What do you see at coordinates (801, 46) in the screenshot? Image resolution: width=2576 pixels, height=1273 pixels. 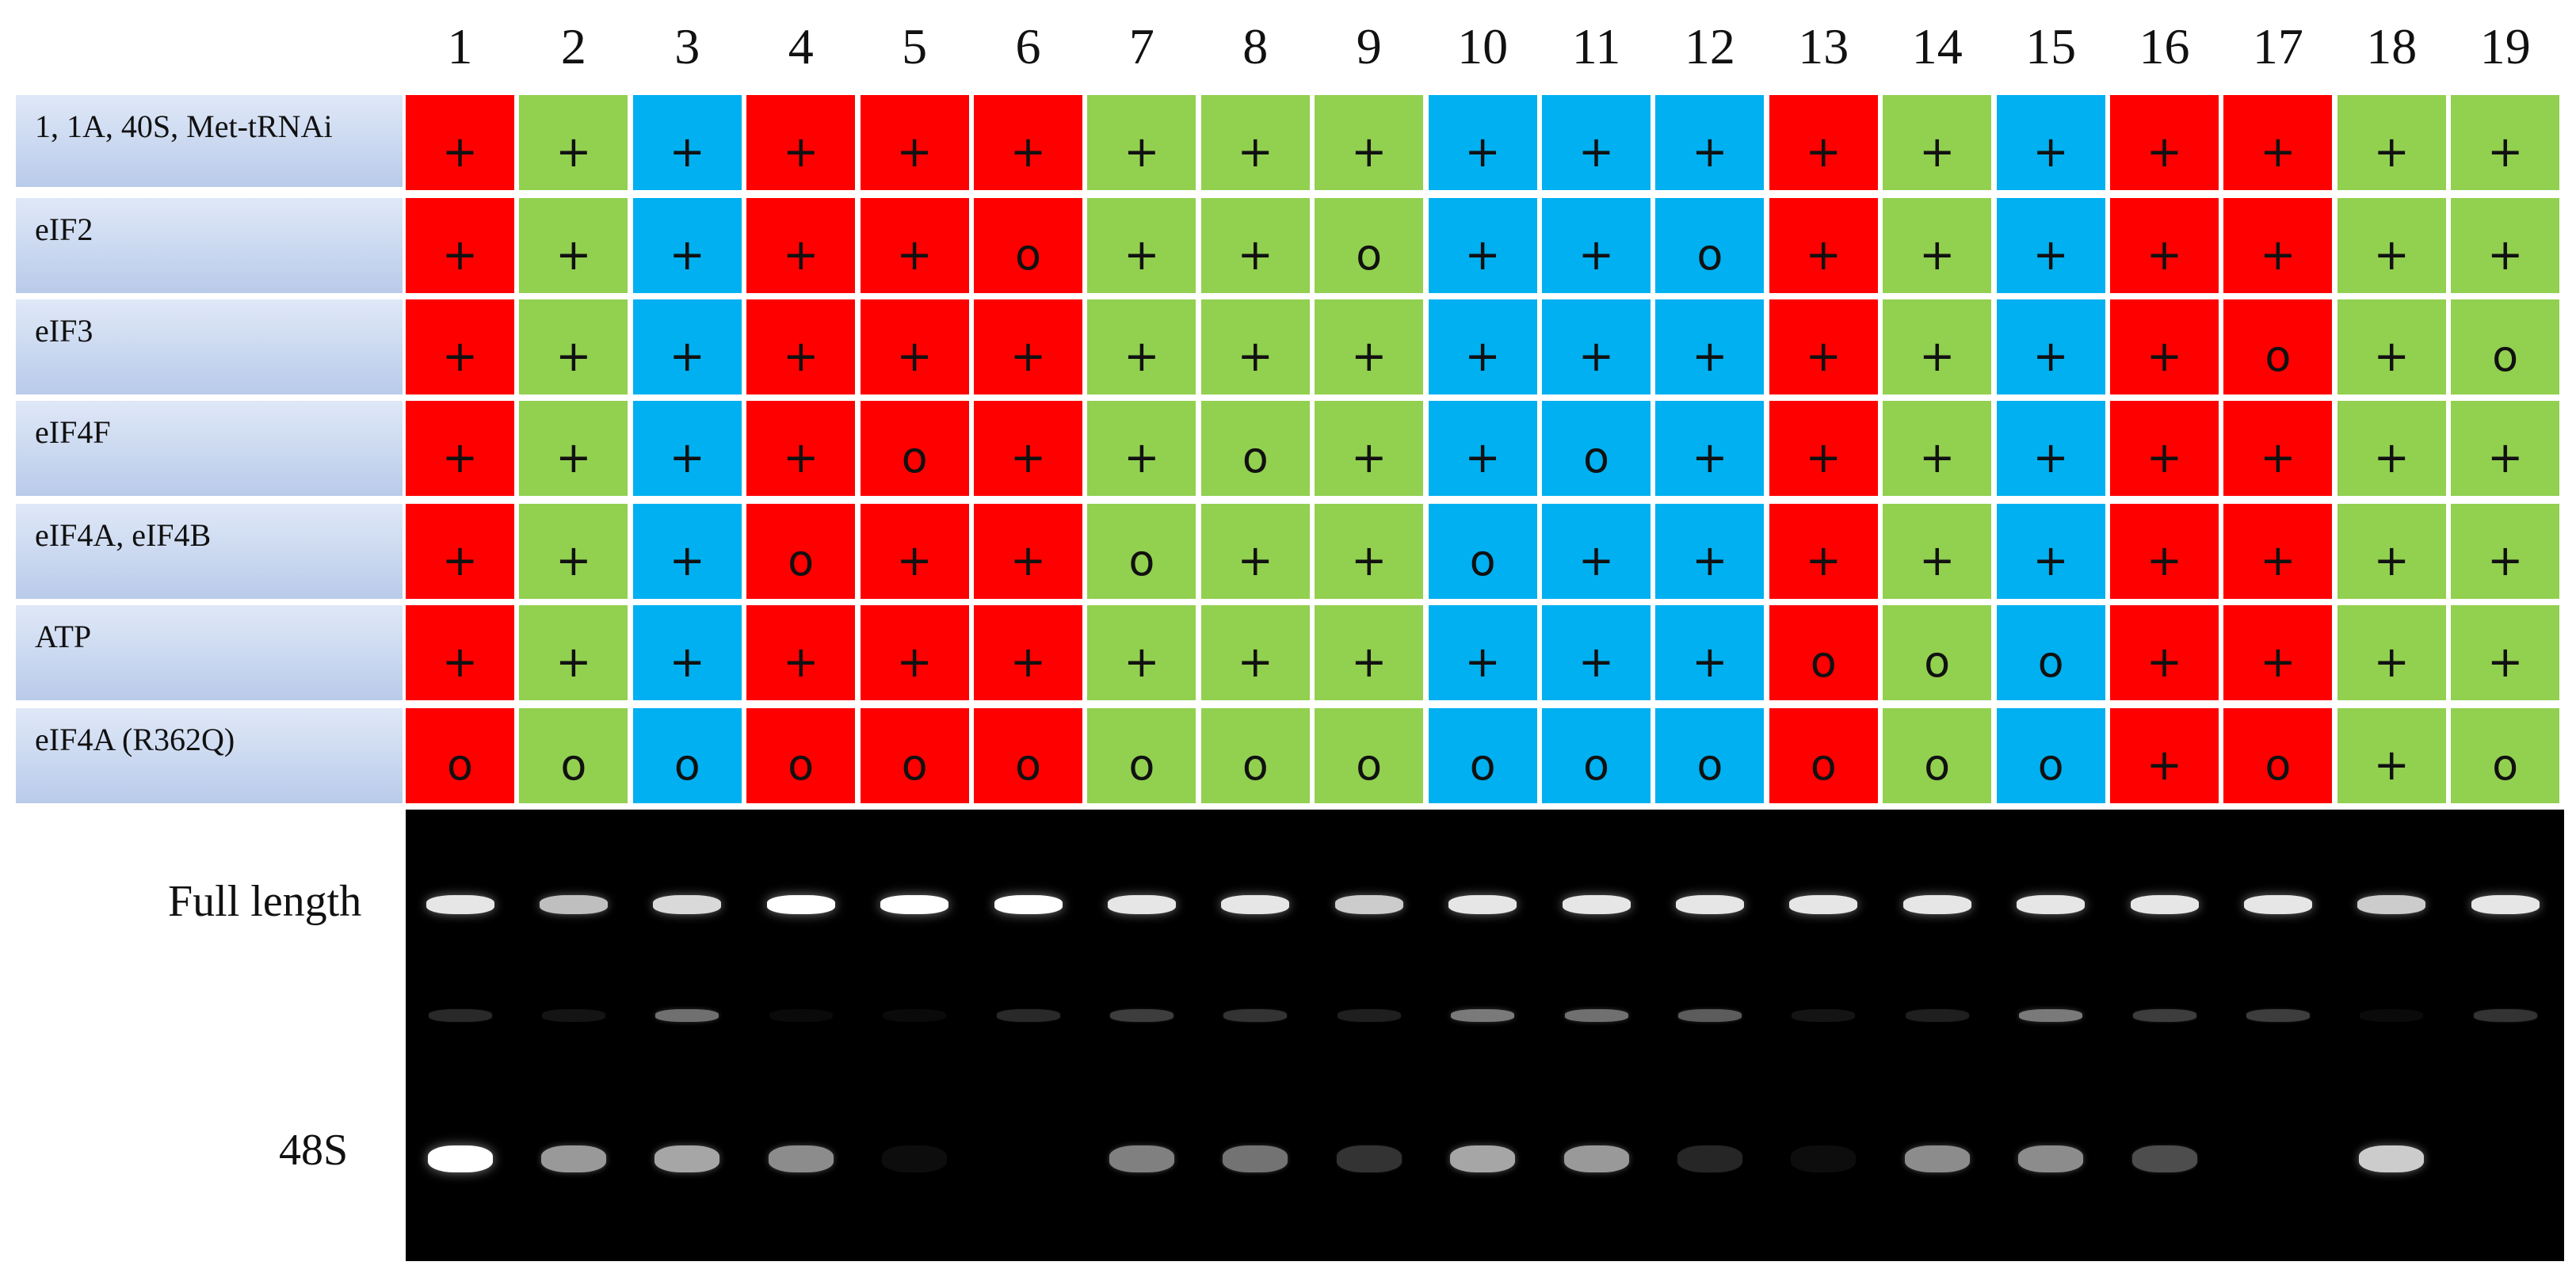 I see `lane-number: 4` at bounding box center [801, 46].